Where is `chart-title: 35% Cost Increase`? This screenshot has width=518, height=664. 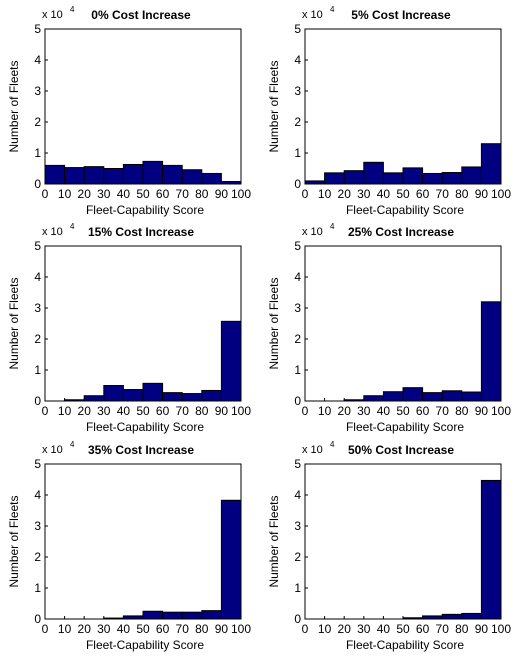
chart-title: 35% Cost Increase is located at coordinates (141, 450).